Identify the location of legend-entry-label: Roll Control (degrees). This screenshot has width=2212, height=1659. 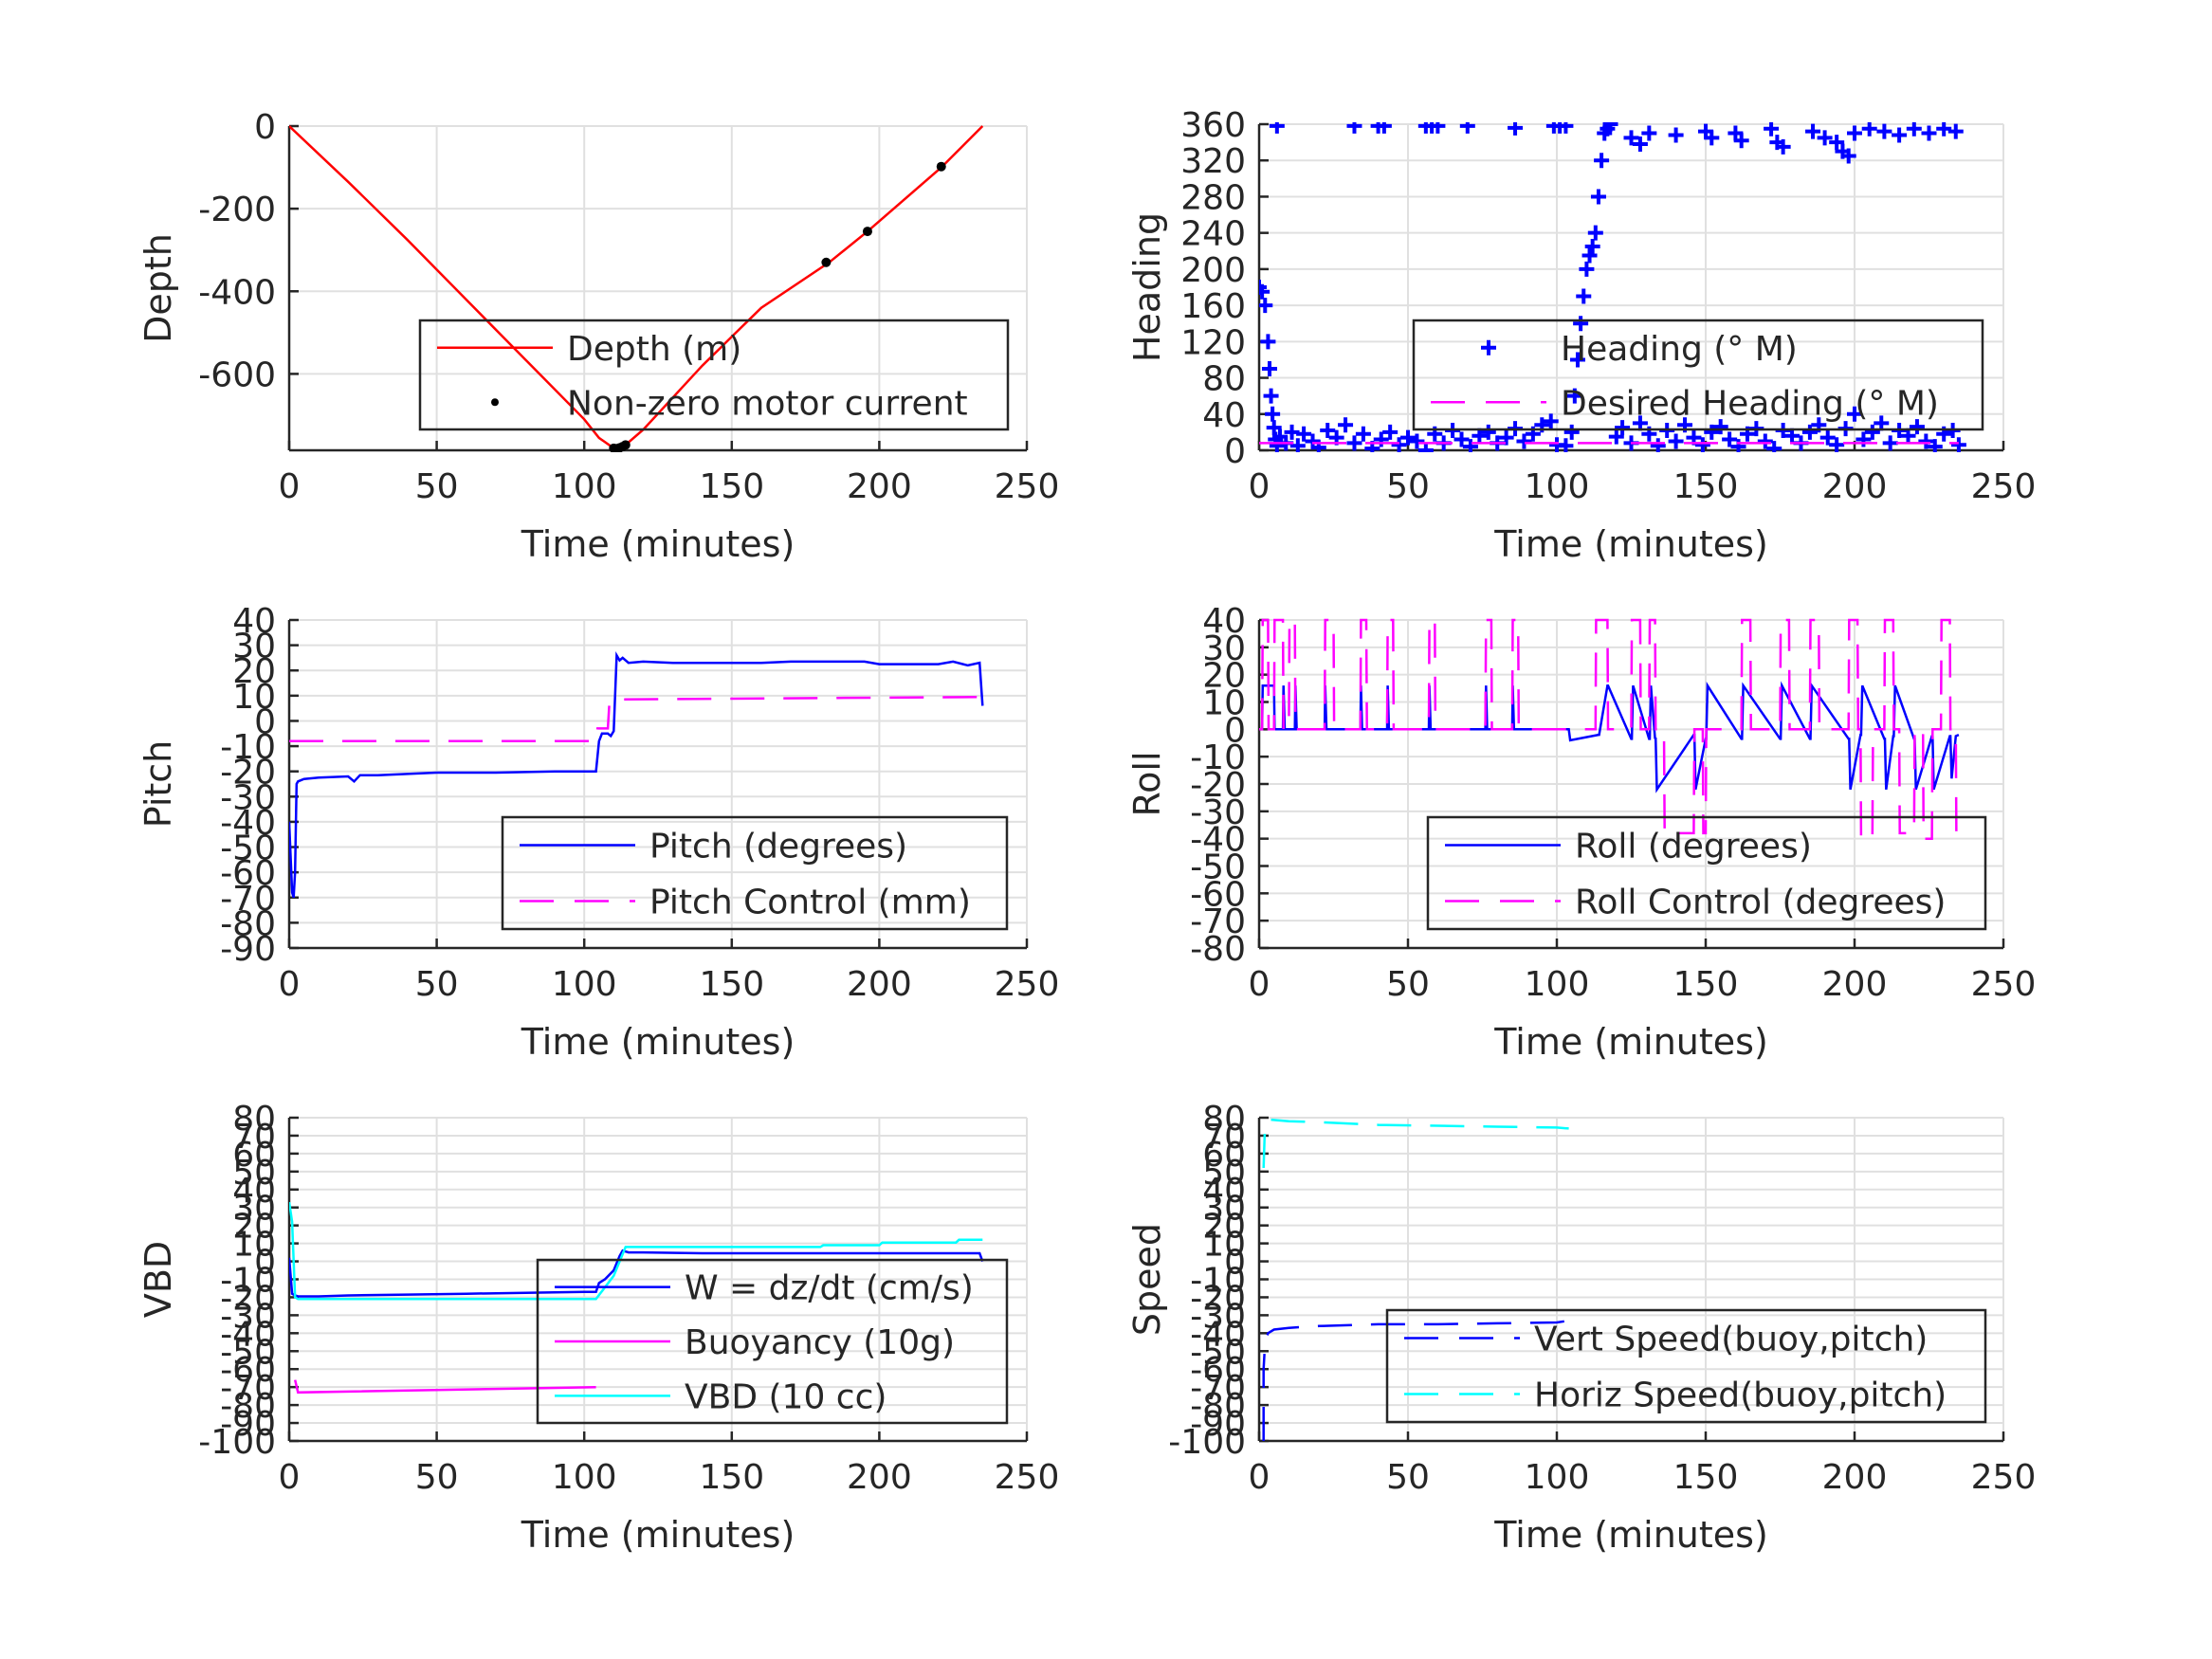
(1760, 903).